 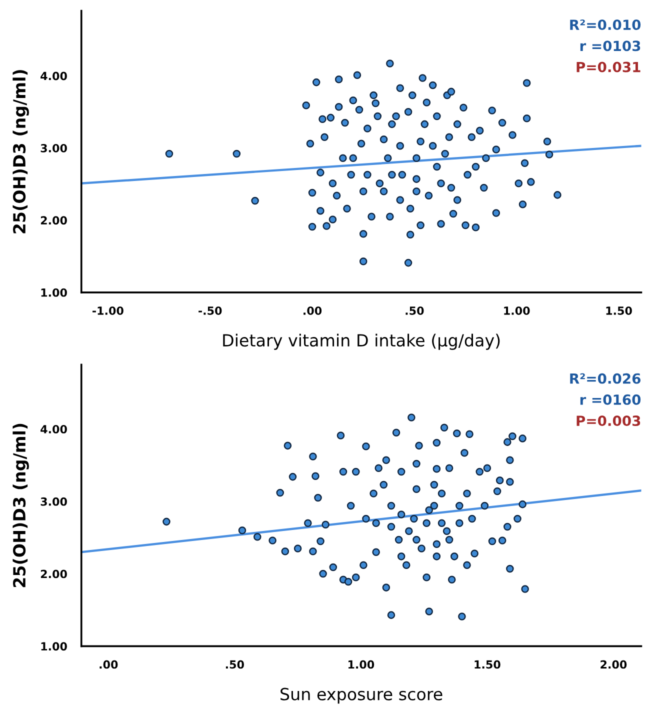 I want to click on annotation: P=0.031, so click(x=608, y=67).